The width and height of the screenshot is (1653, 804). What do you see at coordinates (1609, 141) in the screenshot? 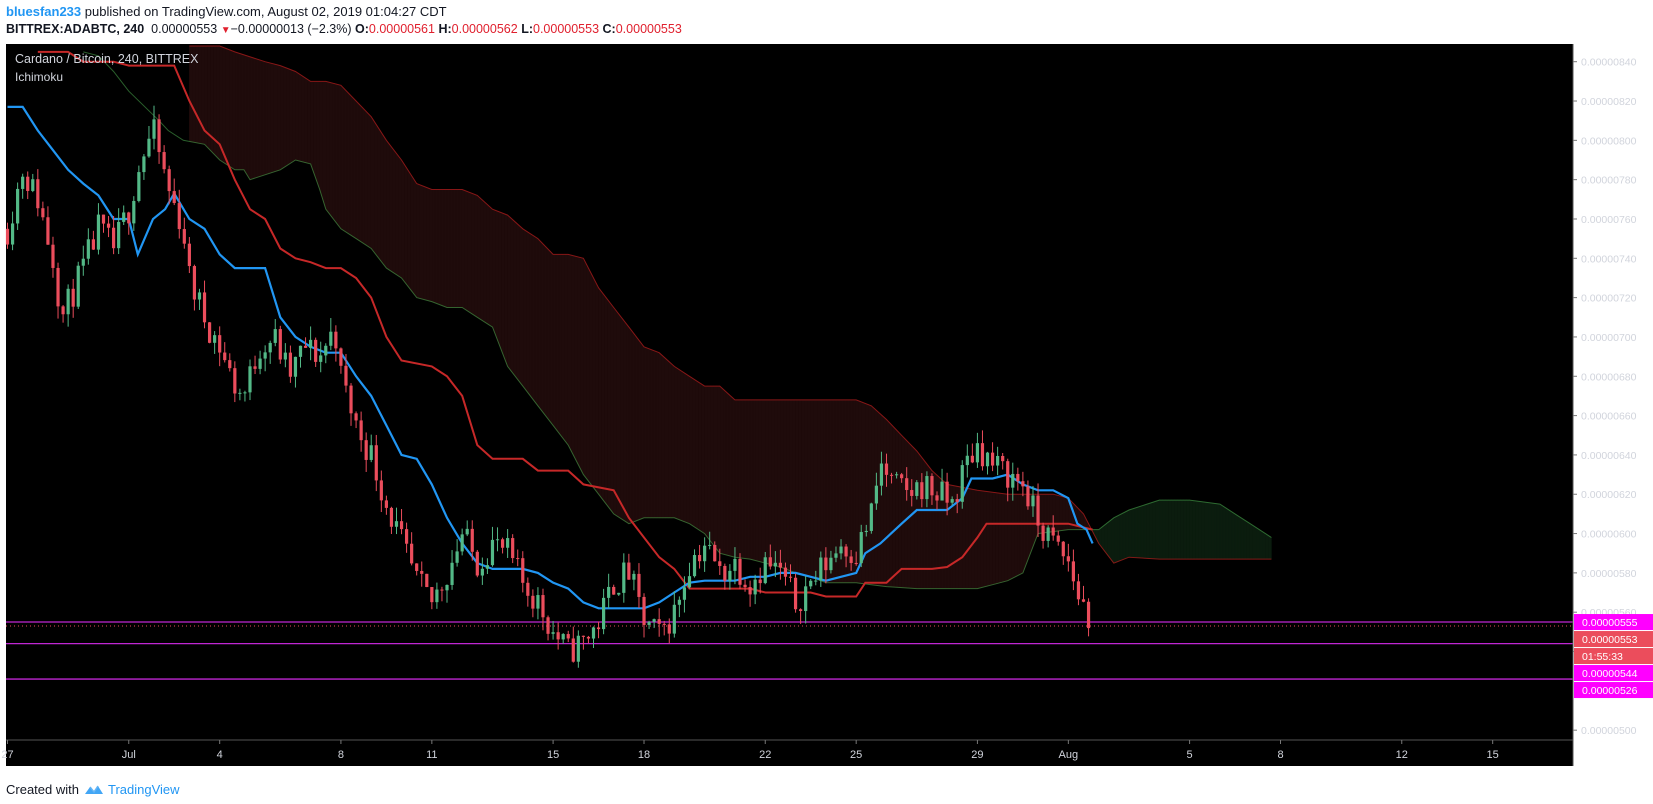
I see `price-tick-label: 0.00000800` at bounding box center [1609, 141].